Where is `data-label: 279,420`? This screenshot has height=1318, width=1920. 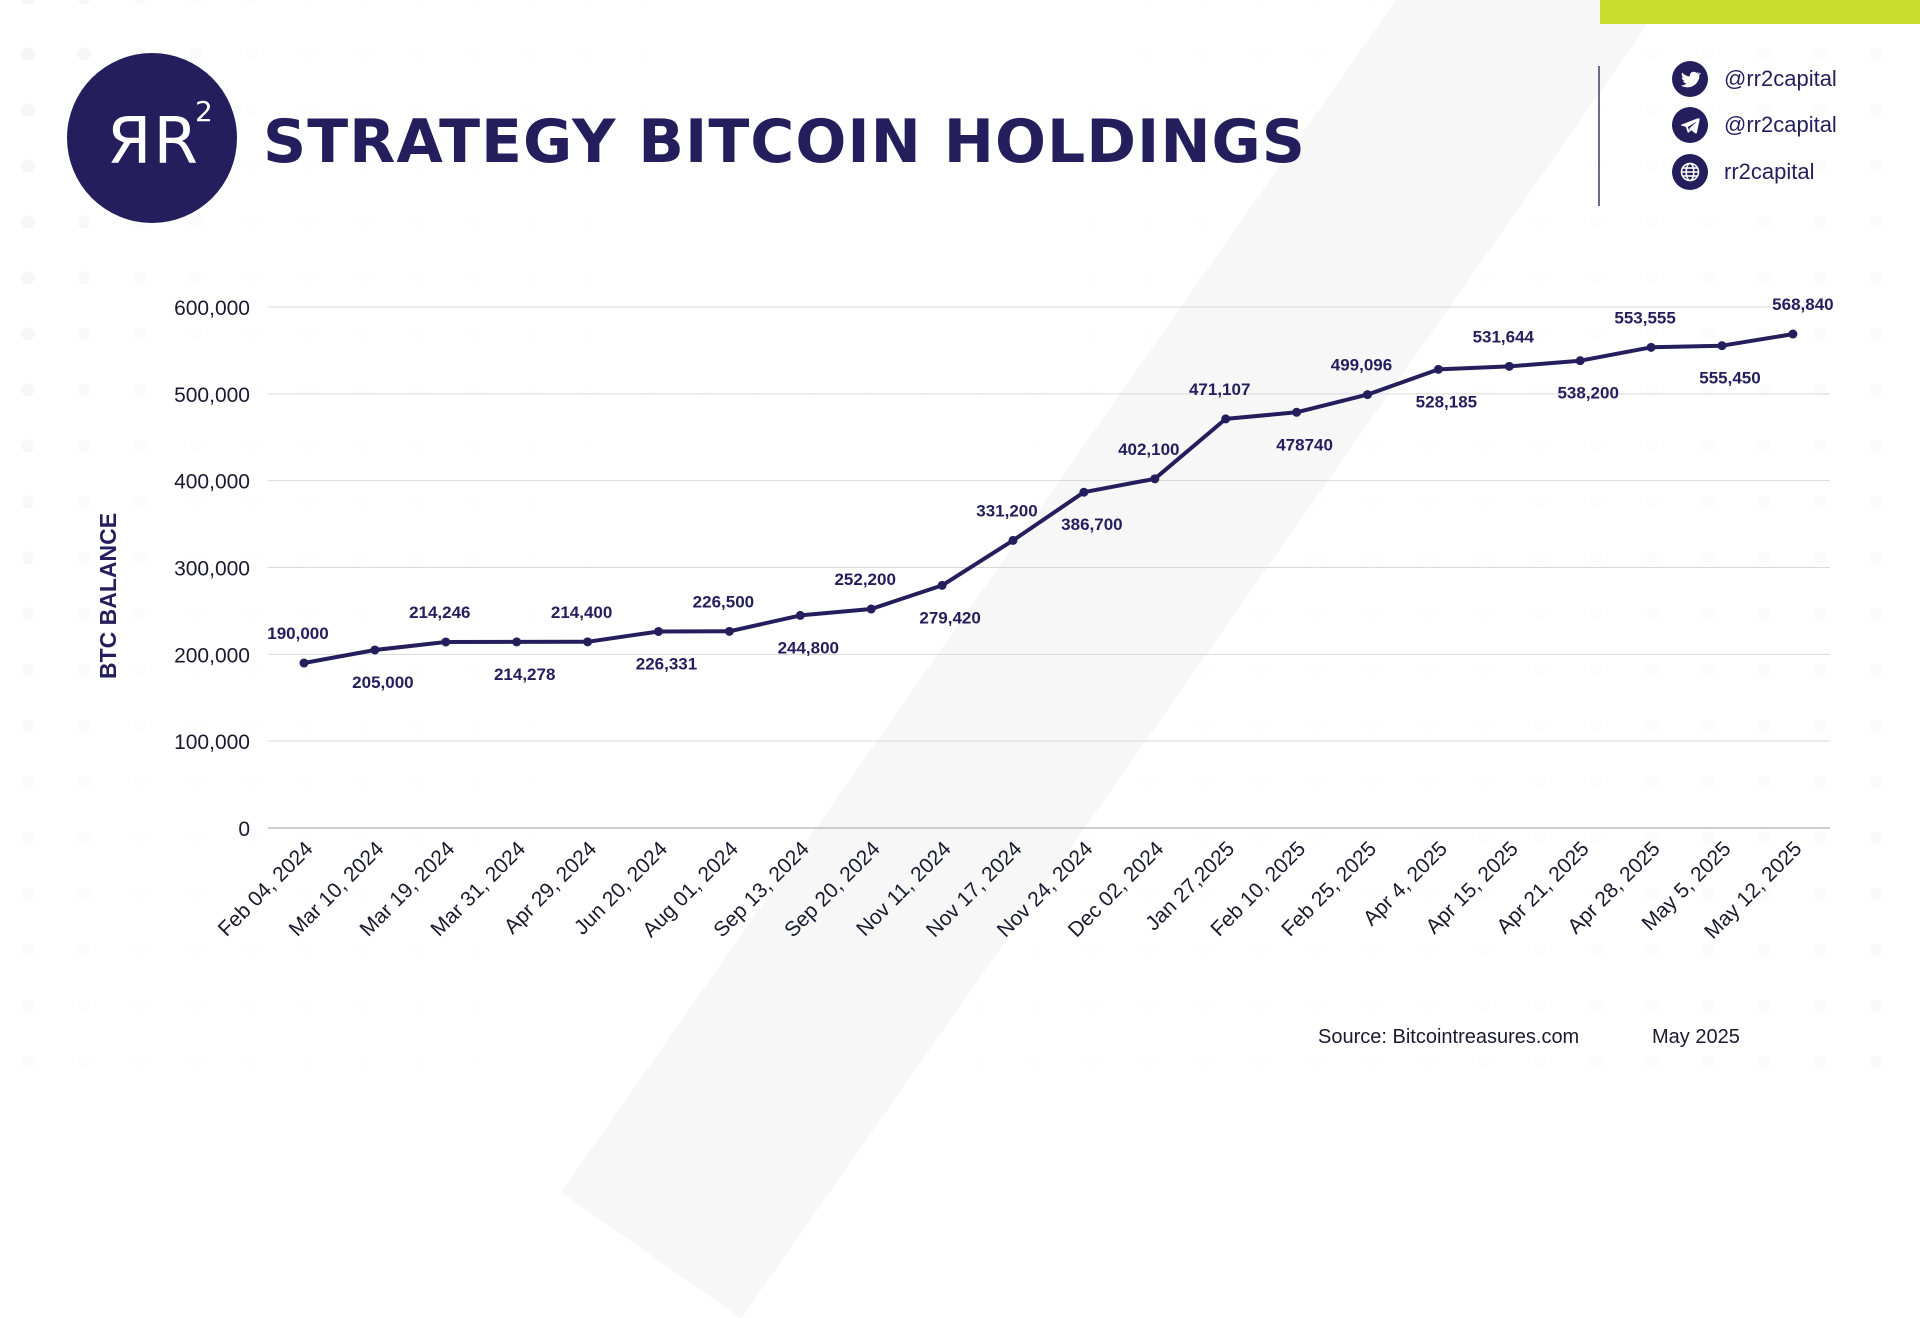
data-label: 279,420 is located at coordinates (949, 617).